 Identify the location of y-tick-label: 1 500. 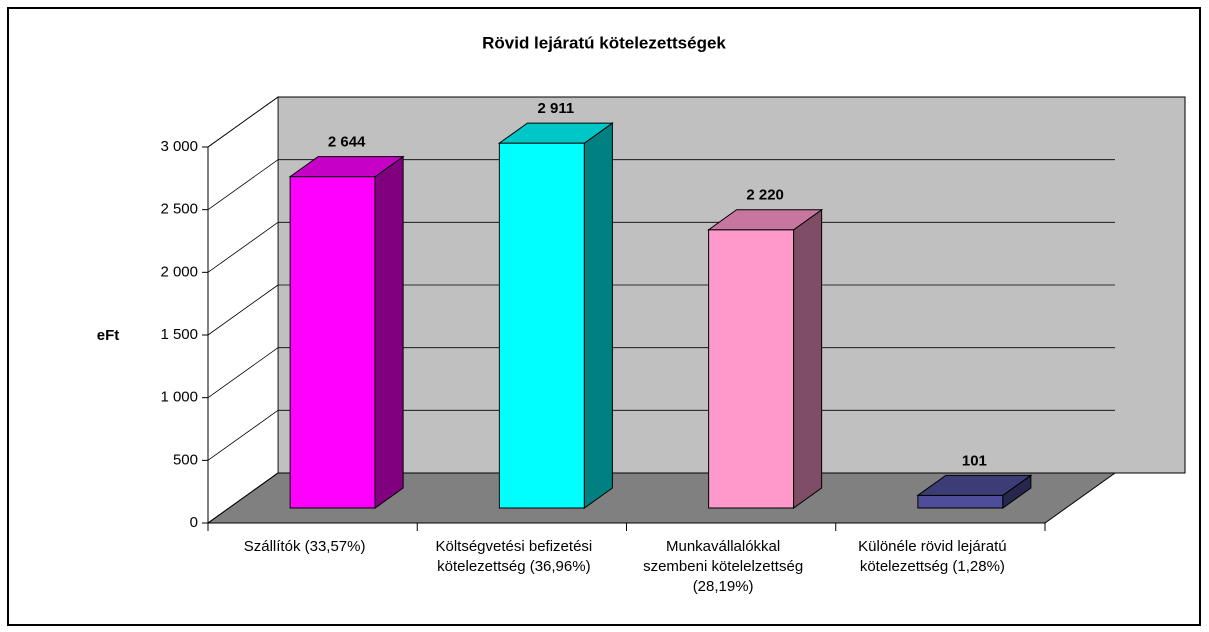
(179, 334).